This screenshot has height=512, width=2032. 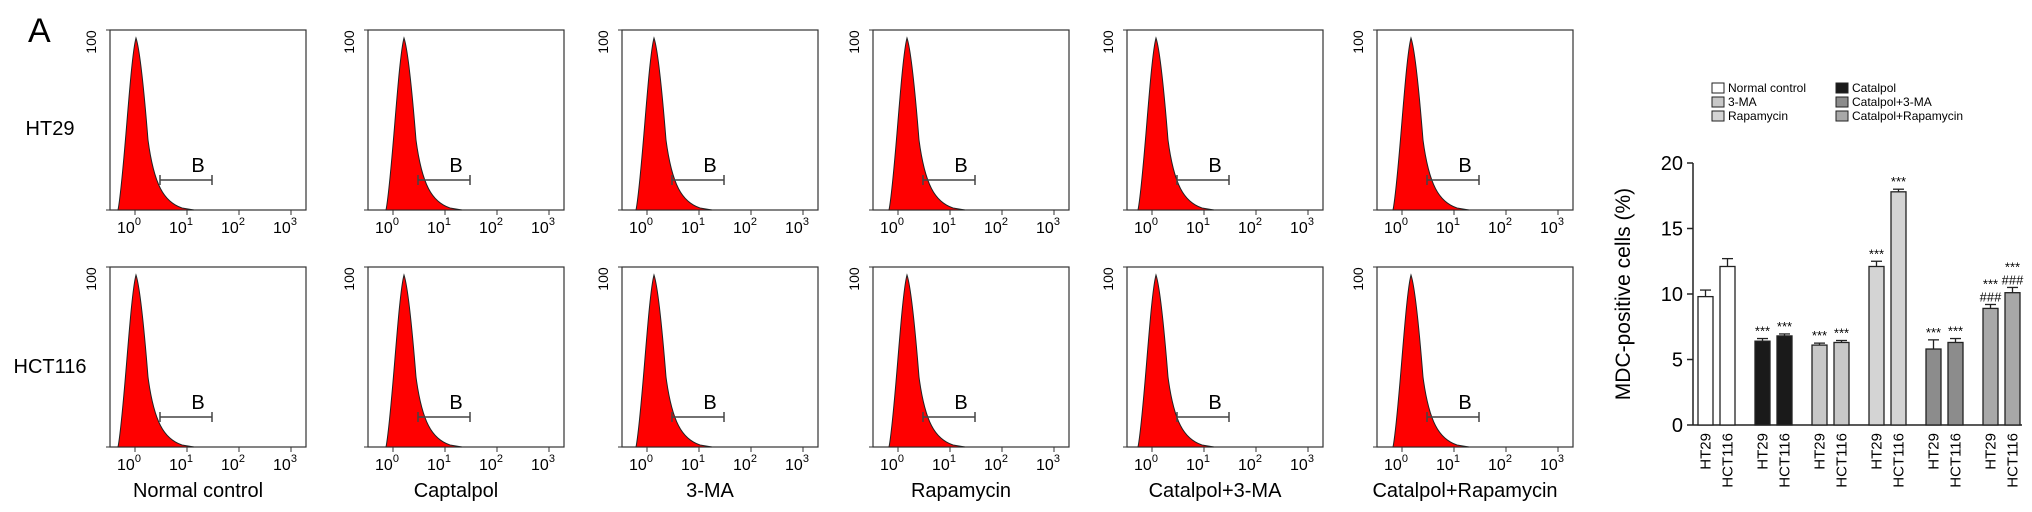 What do you see at coordinates (1672, 164) in the screenshot?
I see `y-tick-label: 20` at bounding box center [1672, 164].